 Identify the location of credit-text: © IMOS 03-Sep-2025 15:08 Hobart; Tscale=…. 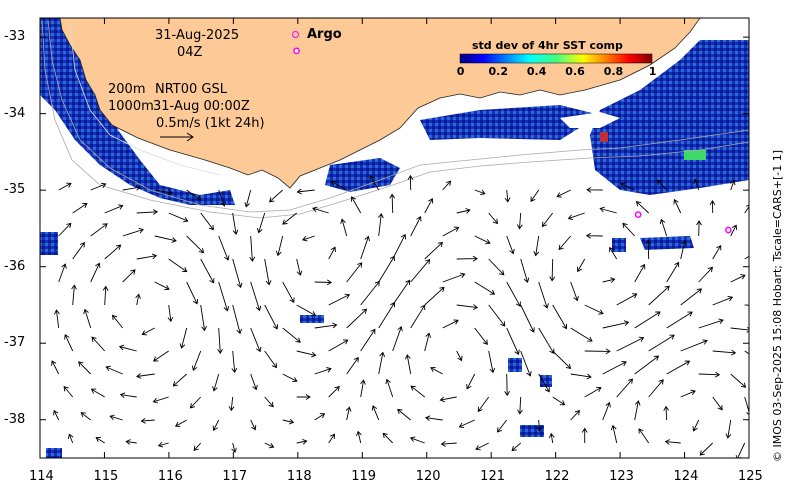
(777, 305).